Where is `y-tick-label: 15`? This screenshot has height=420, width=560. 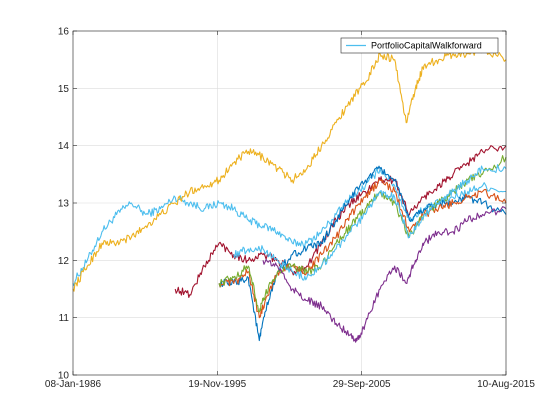 y-tick-label: 15 is located at coordinates (64, 89).